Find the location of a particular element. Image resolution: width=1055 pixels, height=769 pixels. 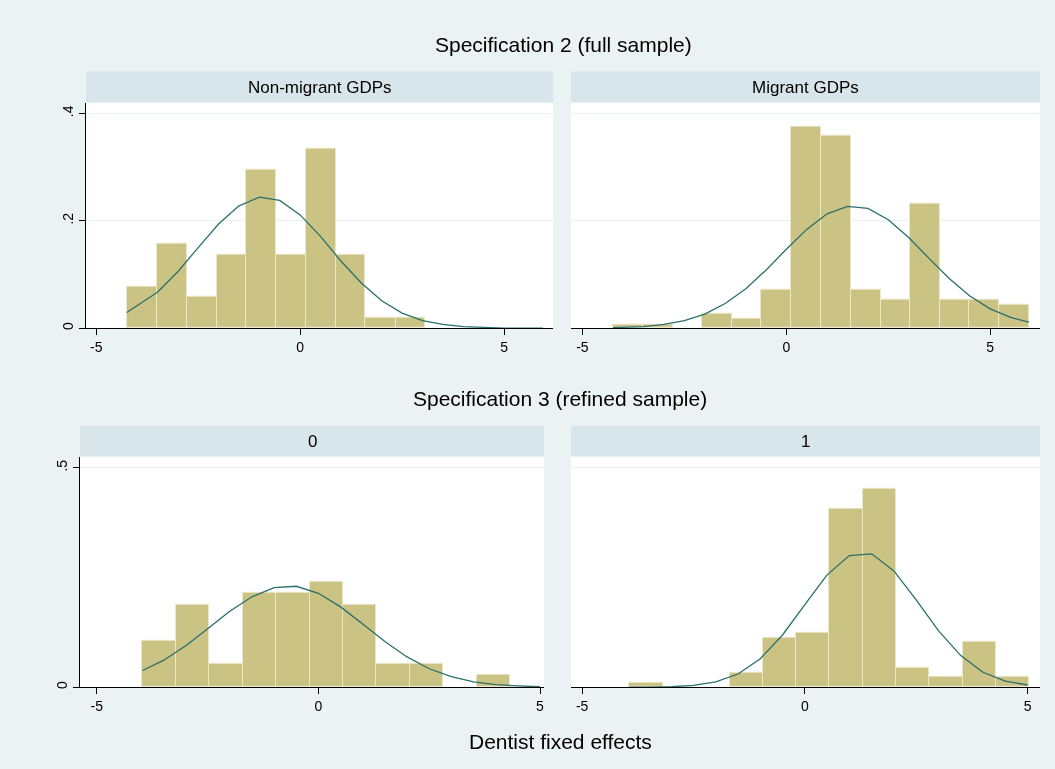

chart-title: Specification 3 (refined sample) is located at coordinates (560, 398).